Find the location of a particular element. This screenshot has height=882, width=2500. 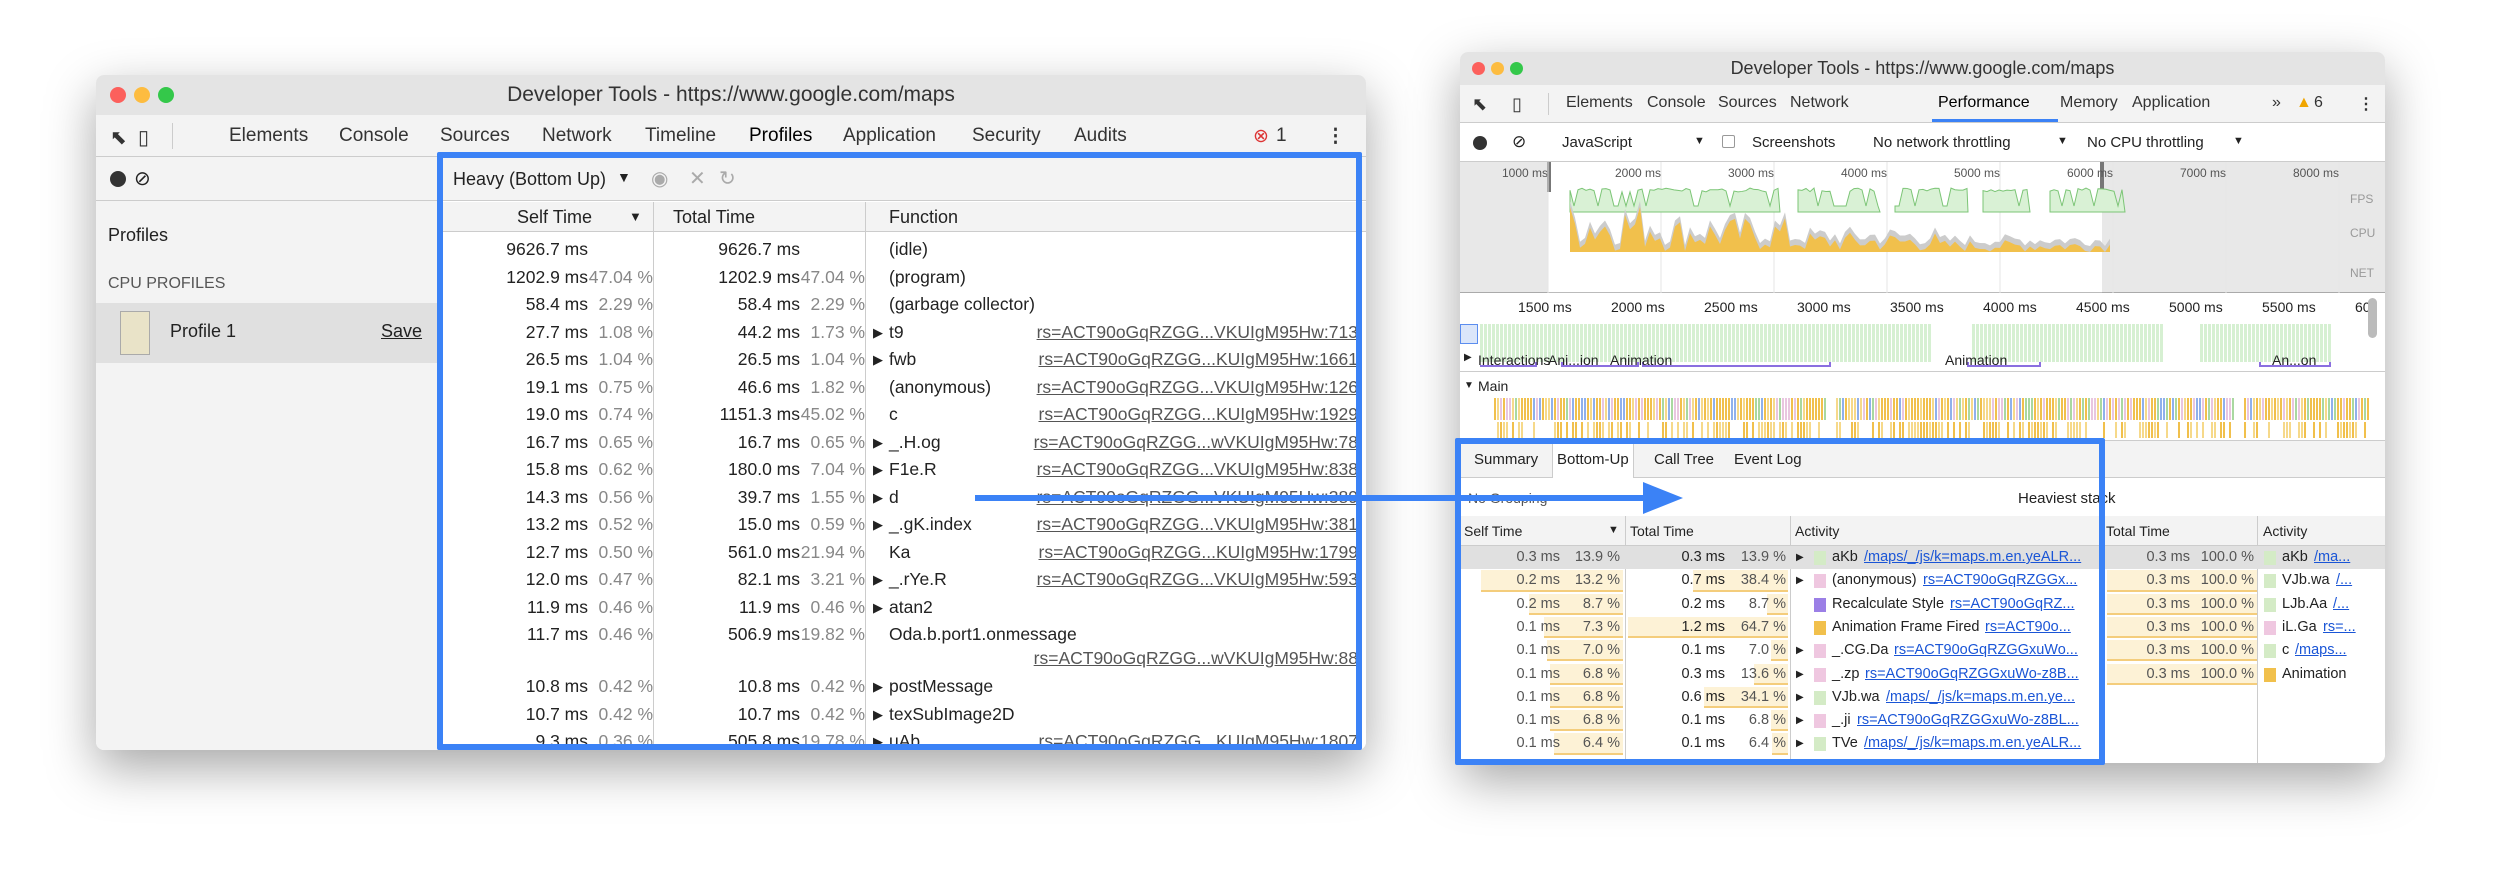

view-select: Heavy (Bottom Up) is located at coordinates (530, 179).